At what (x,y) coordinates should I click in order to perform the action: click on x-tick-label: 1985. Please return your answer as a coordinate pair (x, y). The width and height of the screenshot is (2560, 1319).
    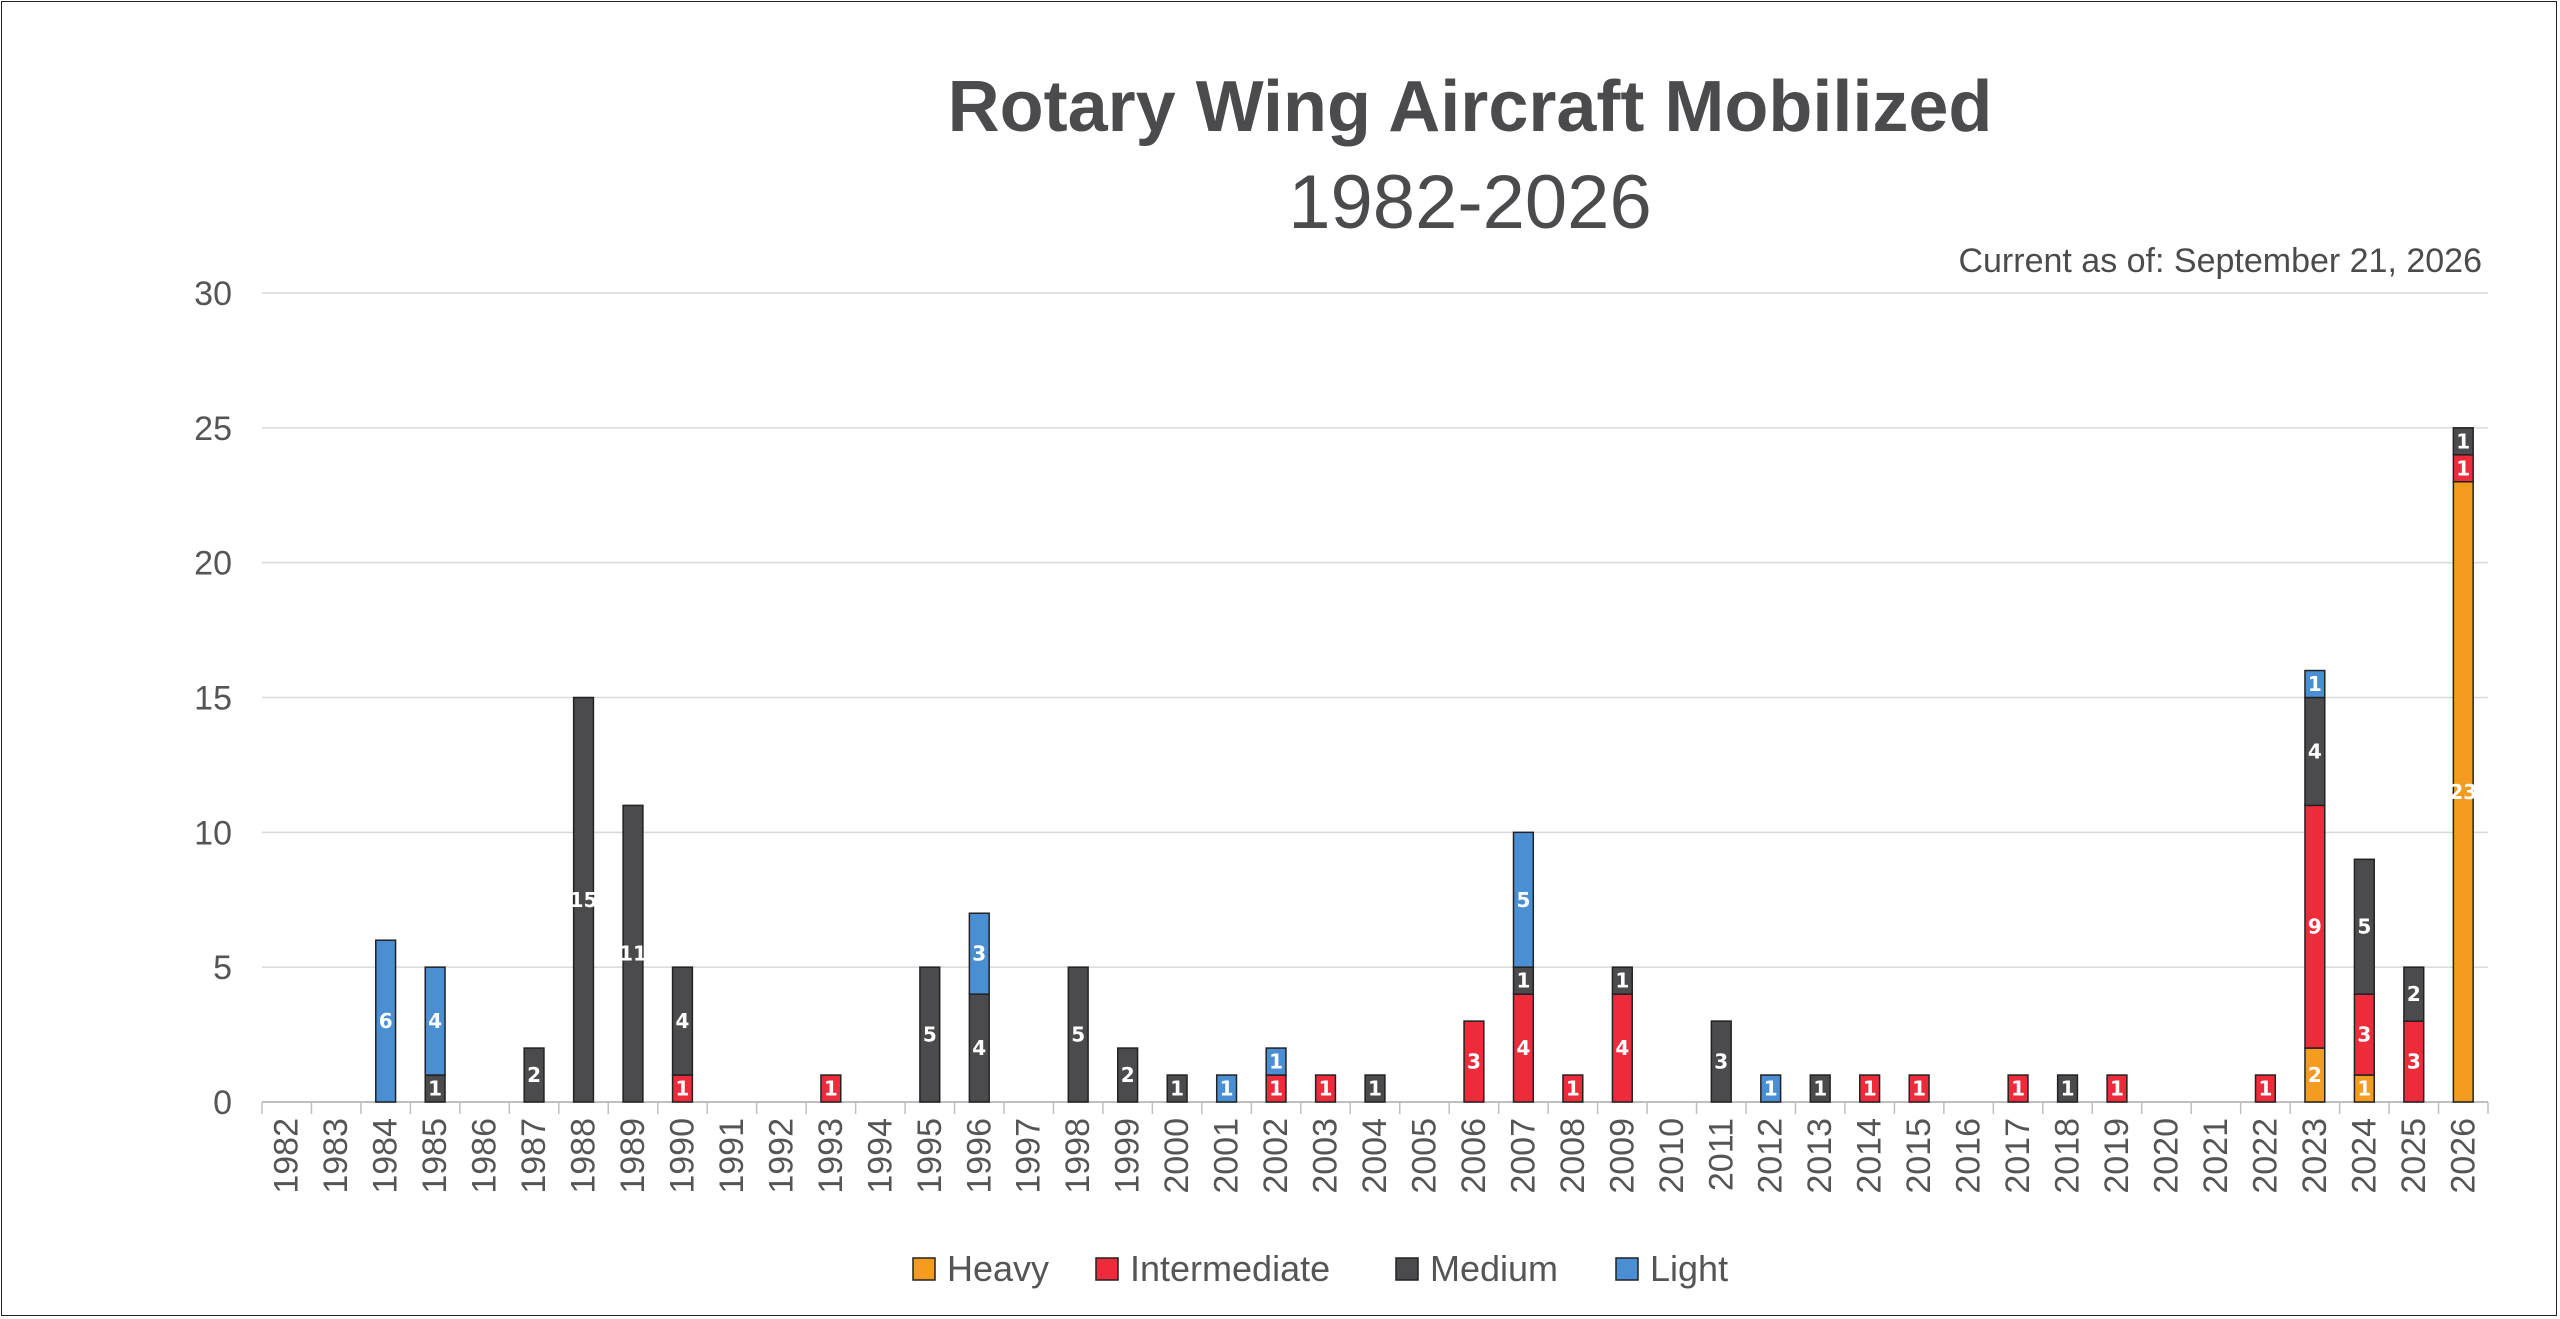
    Looking at the image, I should click on (435, 1156).